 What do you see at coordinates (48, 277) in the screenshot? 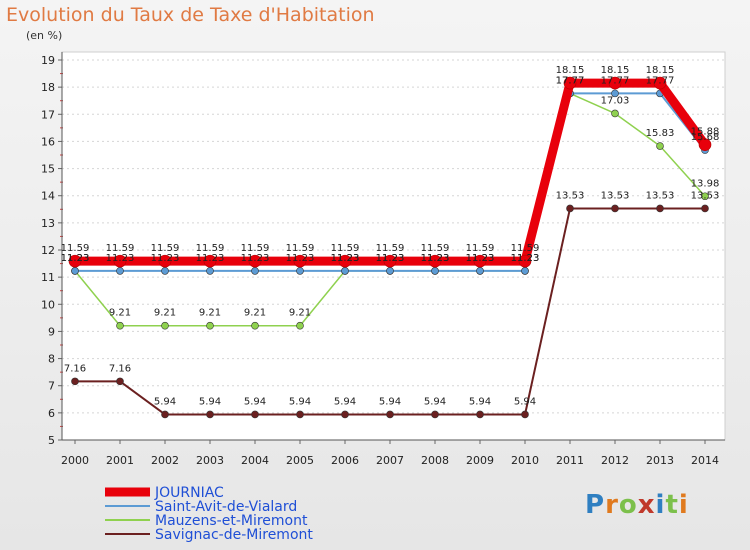
I see `y-tick-label: 11` at bounding box center [48, 277].